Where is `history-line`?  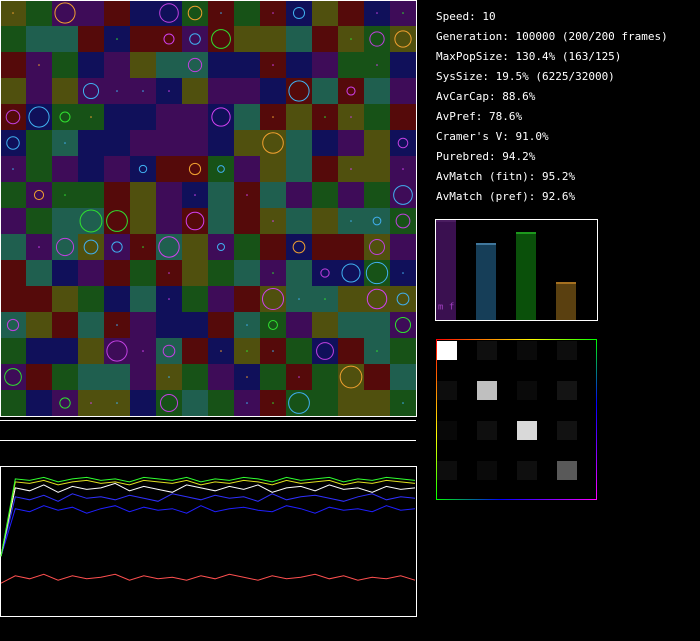
history-line is located at coordinates (208, 519).